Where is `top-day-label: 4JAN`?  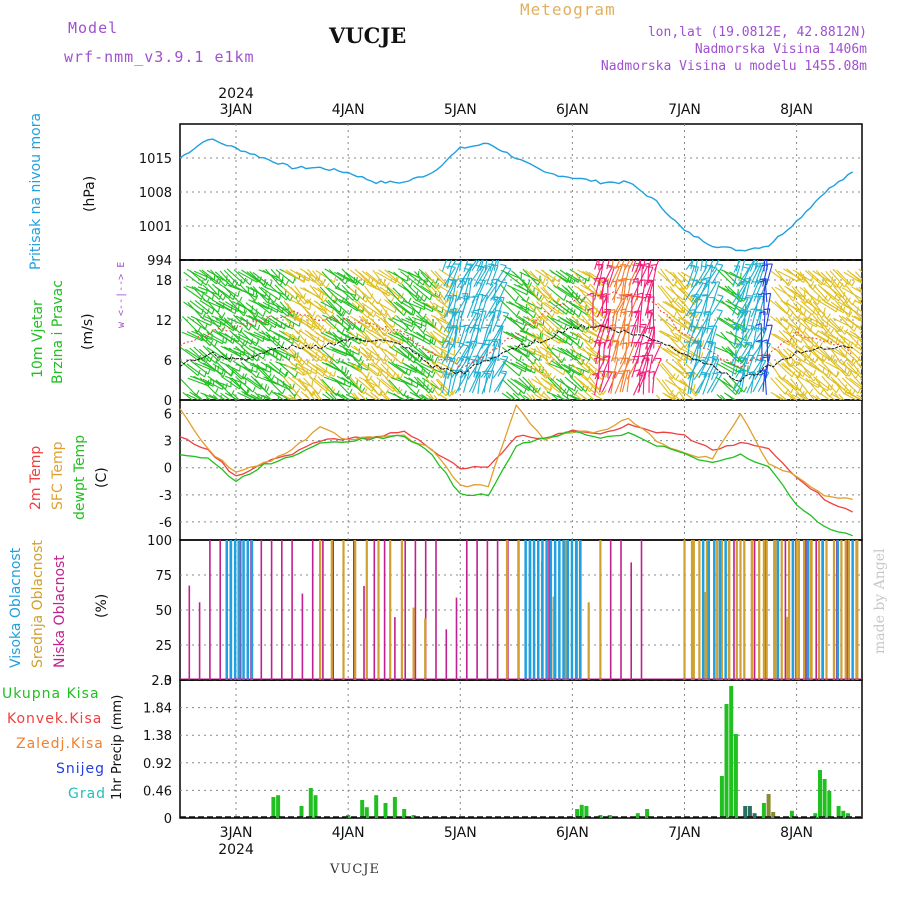
top-day-label: 4JAN is located at coordinates (348, 110).